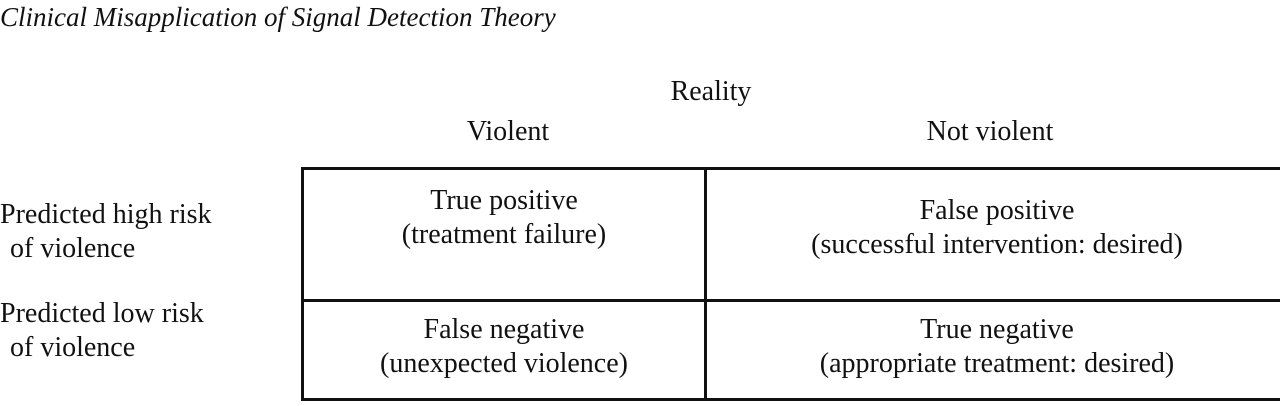 This screenshot has height=406, width=1280. I want to click on cell-line: (appropriate treatment: desired), so click(997, 364).